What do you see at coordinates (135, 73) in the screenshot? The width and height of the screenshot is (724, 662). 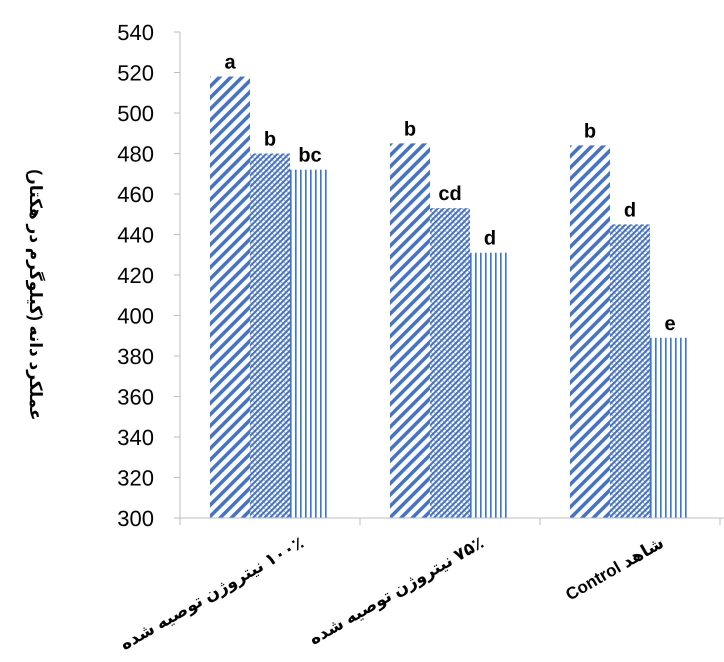 I see `y-tick-label: 520` at bounding box center [135, 73].